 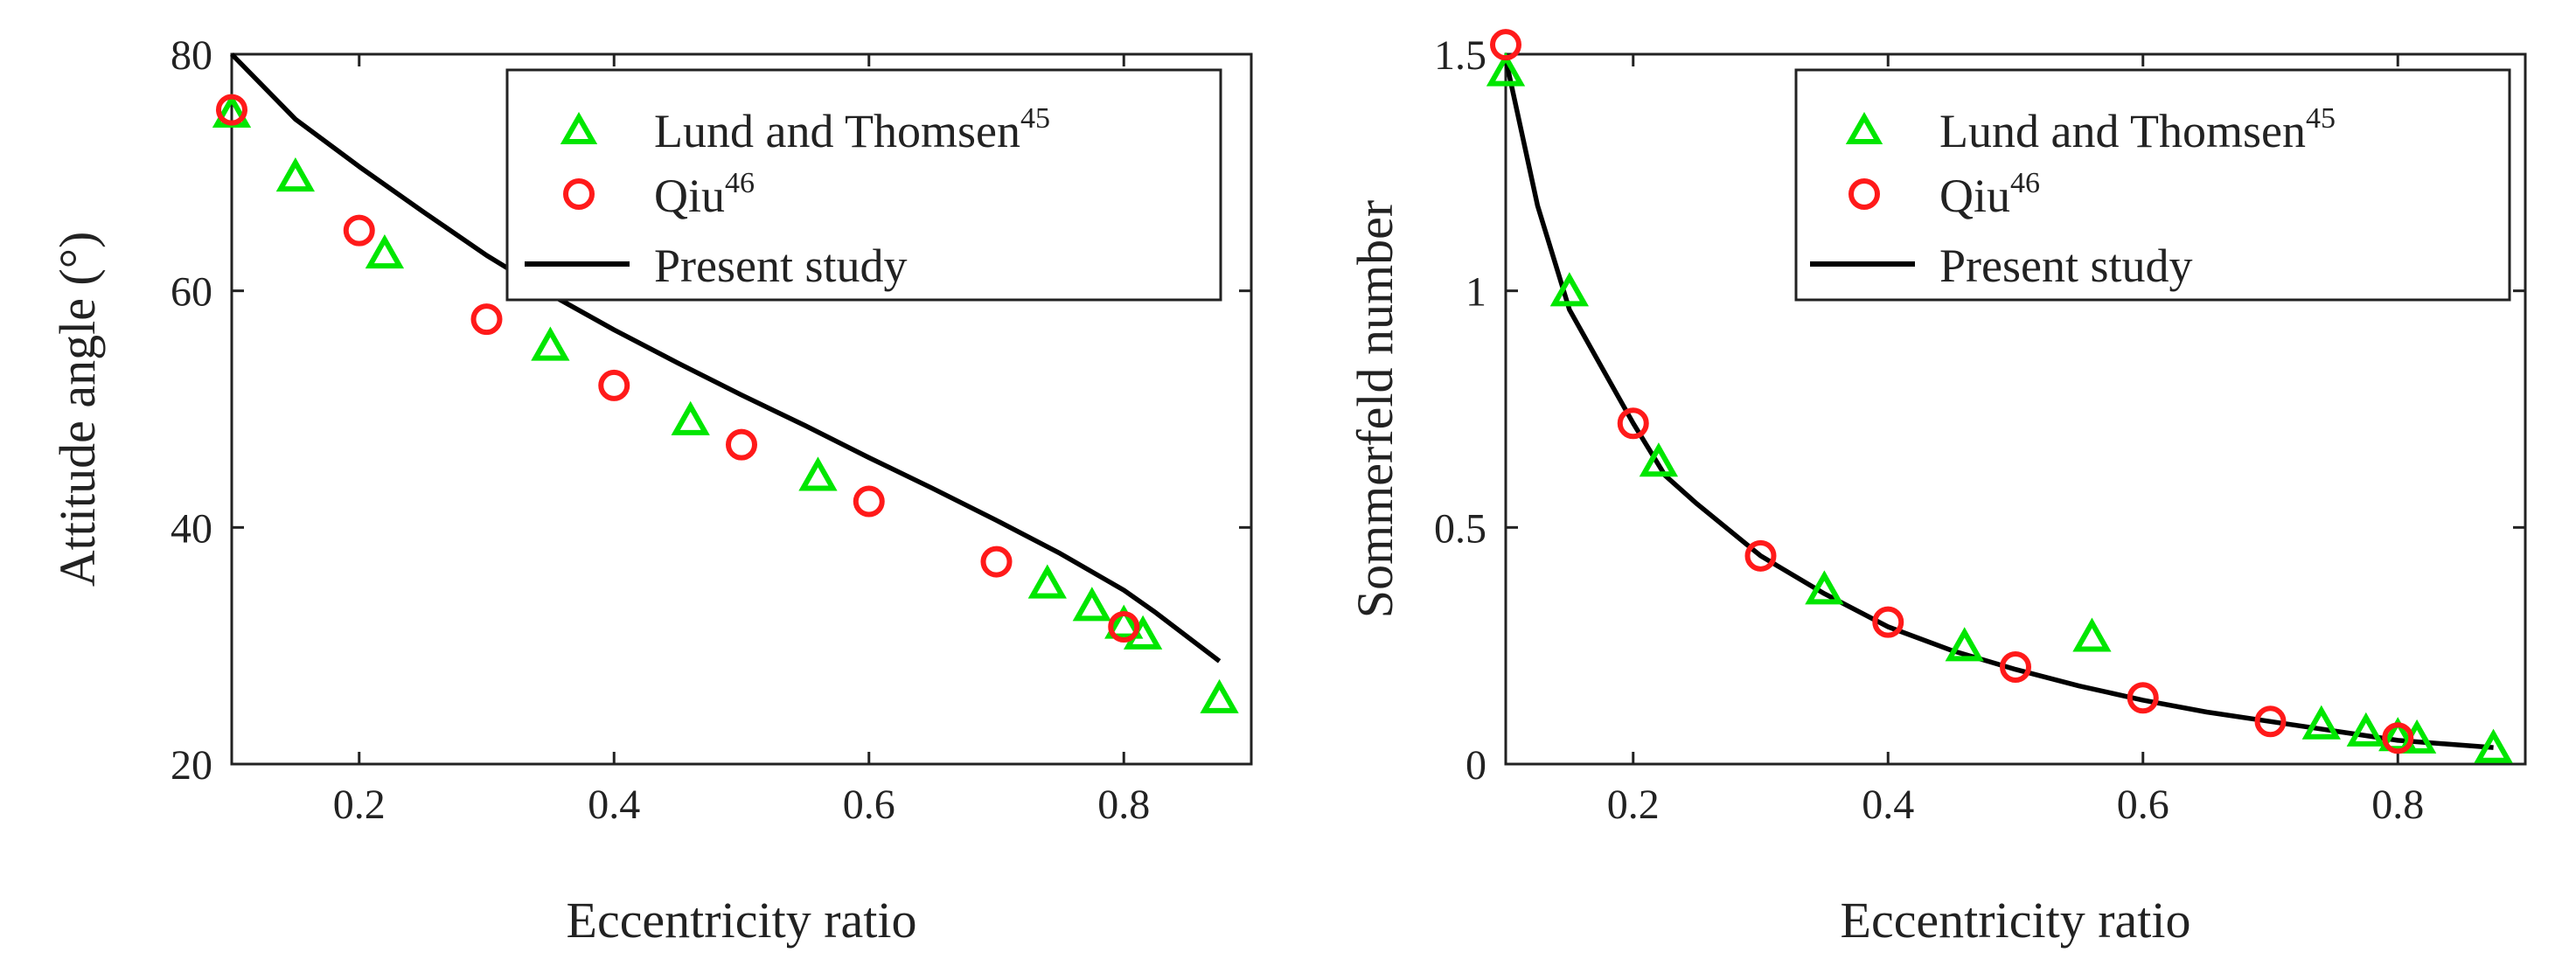 I want to click on y-tick-label: 60, so click(x=191, y=292).